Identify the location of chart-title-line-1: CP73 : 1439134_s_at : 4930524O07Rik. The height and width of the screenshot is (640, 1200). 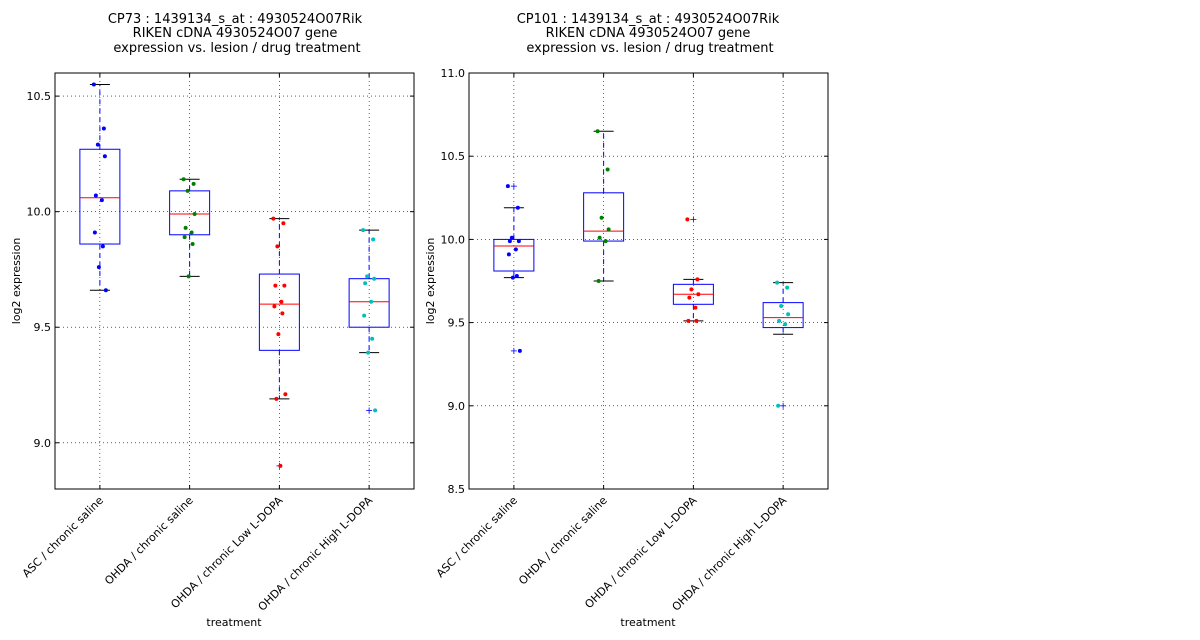
(235, 19).